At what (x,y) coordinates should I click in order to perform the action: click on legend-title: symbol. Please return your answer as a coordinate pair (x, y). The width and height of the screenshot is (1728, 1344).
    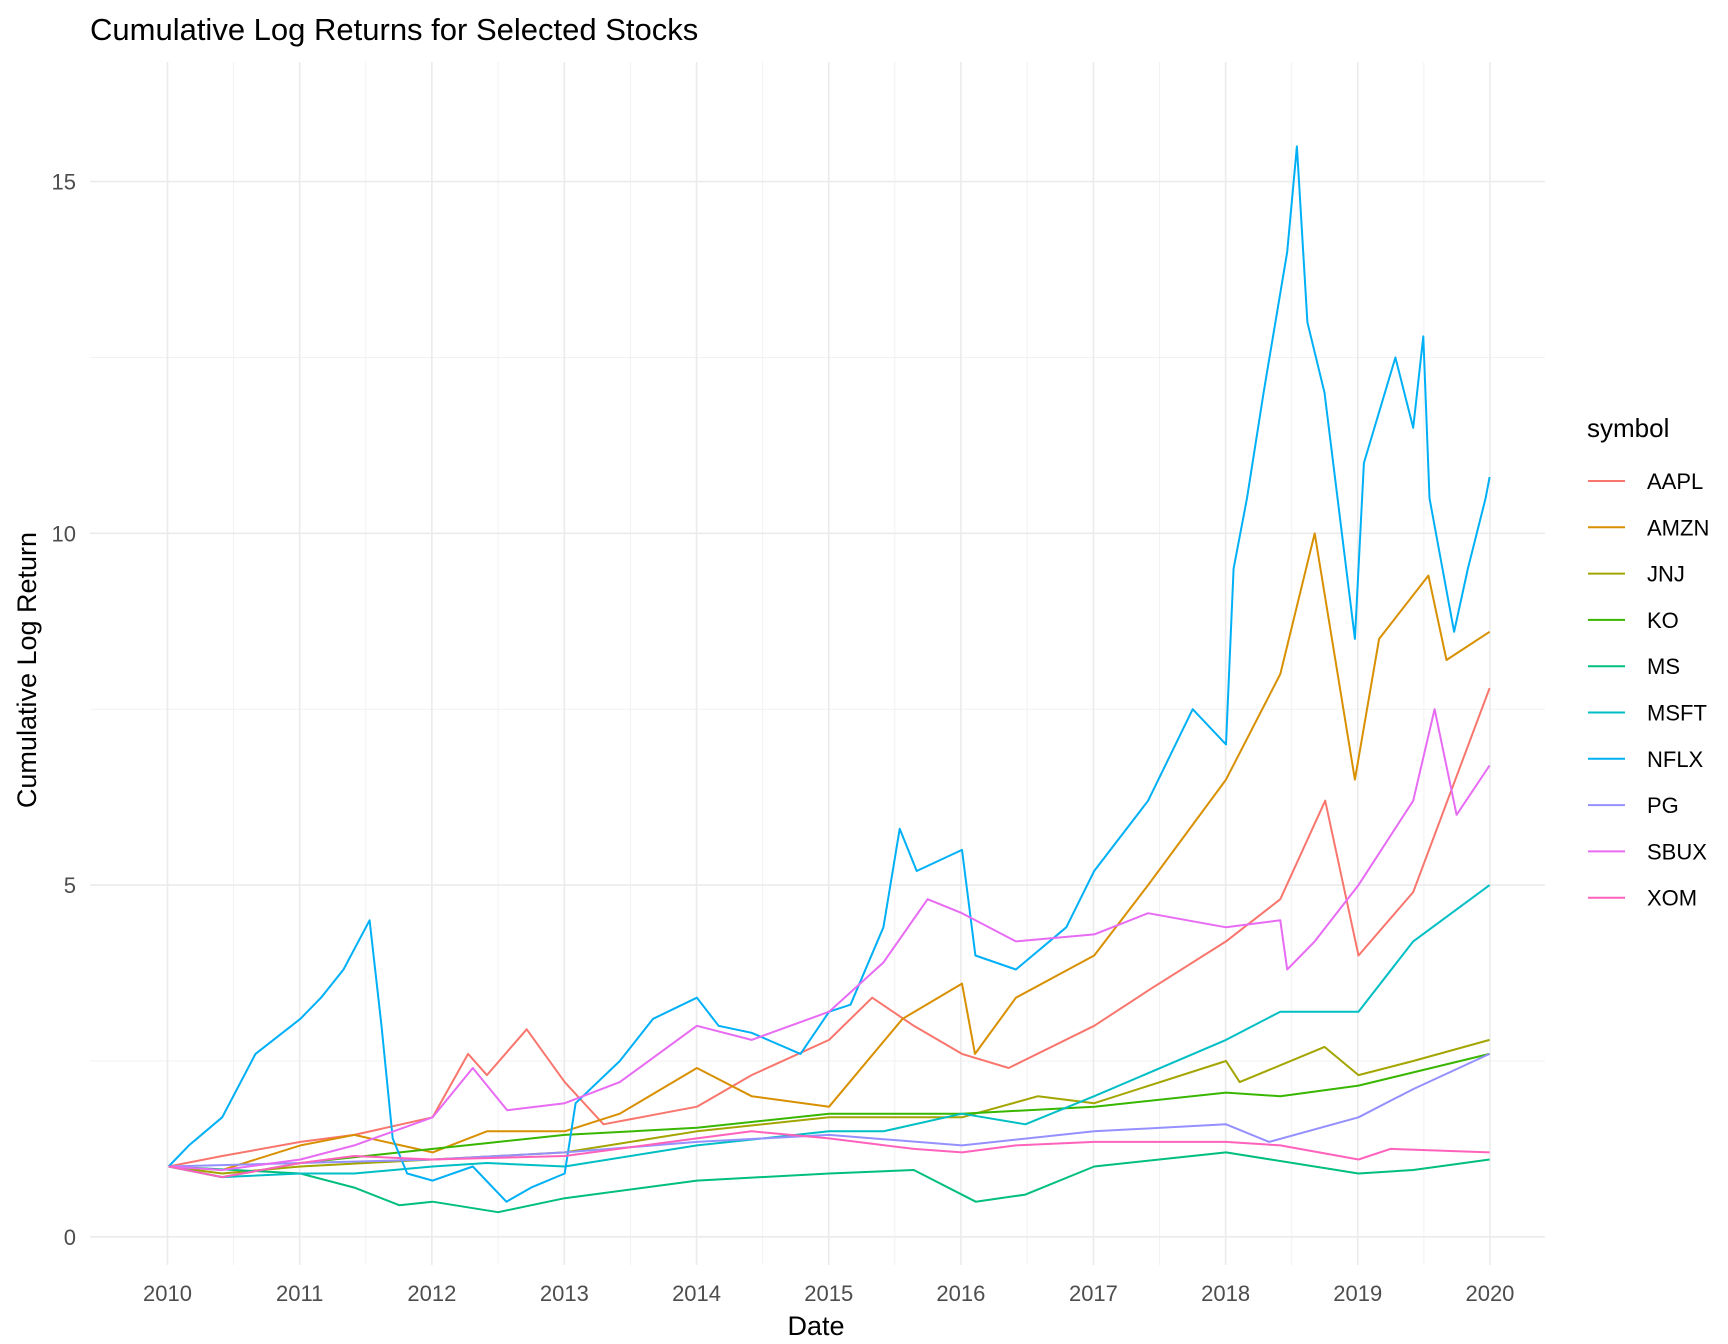
    Looking at the image, I should click on (1628, 428).